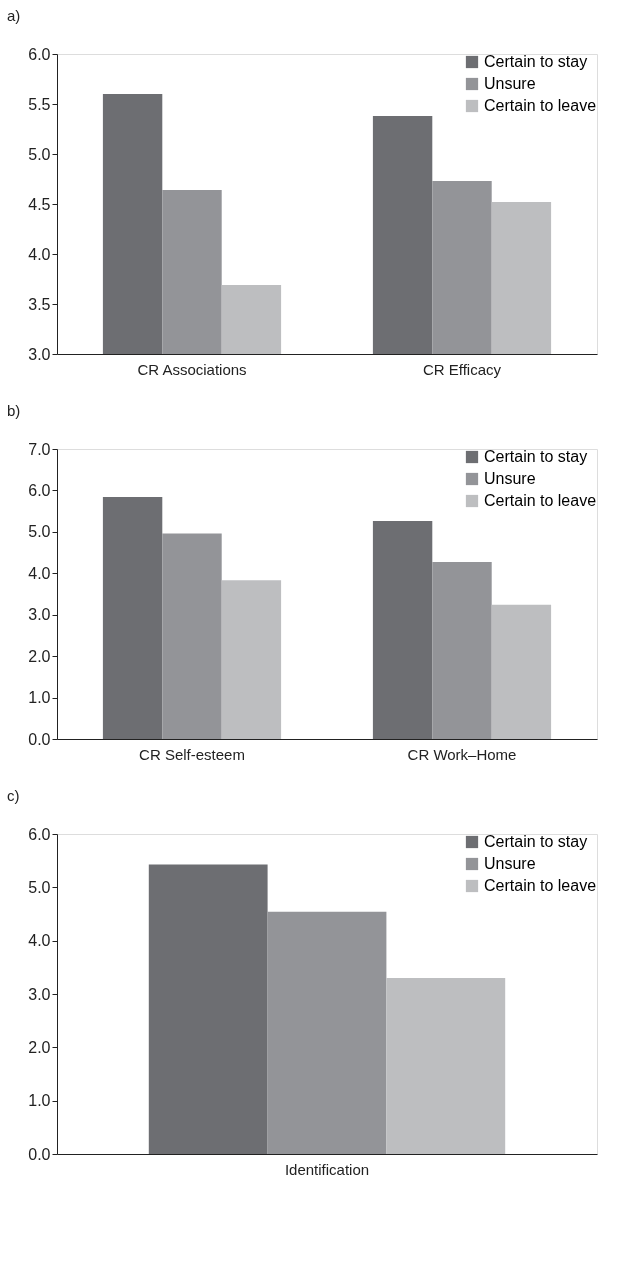 Image resolution: width=644 pixels, height=1266 pixels. What do you see at coordinates (13, 795) in the screenshot?
I see `chart-title: c)` at bounding box center [13, 795].